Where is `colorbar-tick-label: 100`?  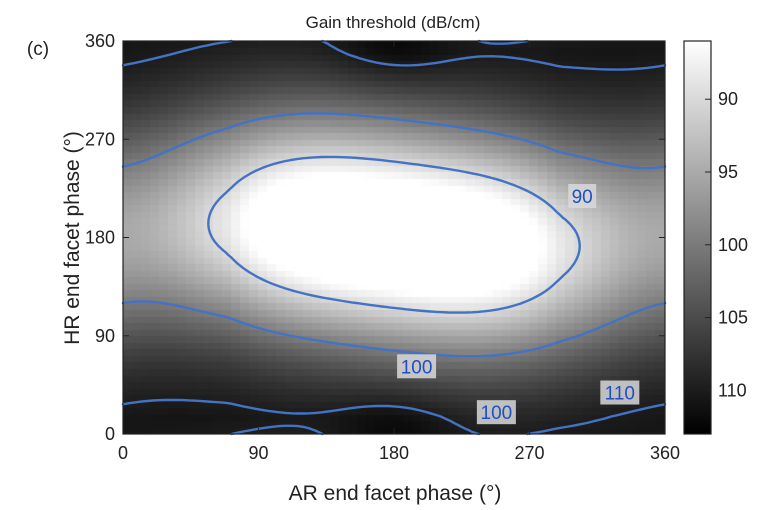
colorbar-tick-label: 100 is located at coordinates (733, 245).